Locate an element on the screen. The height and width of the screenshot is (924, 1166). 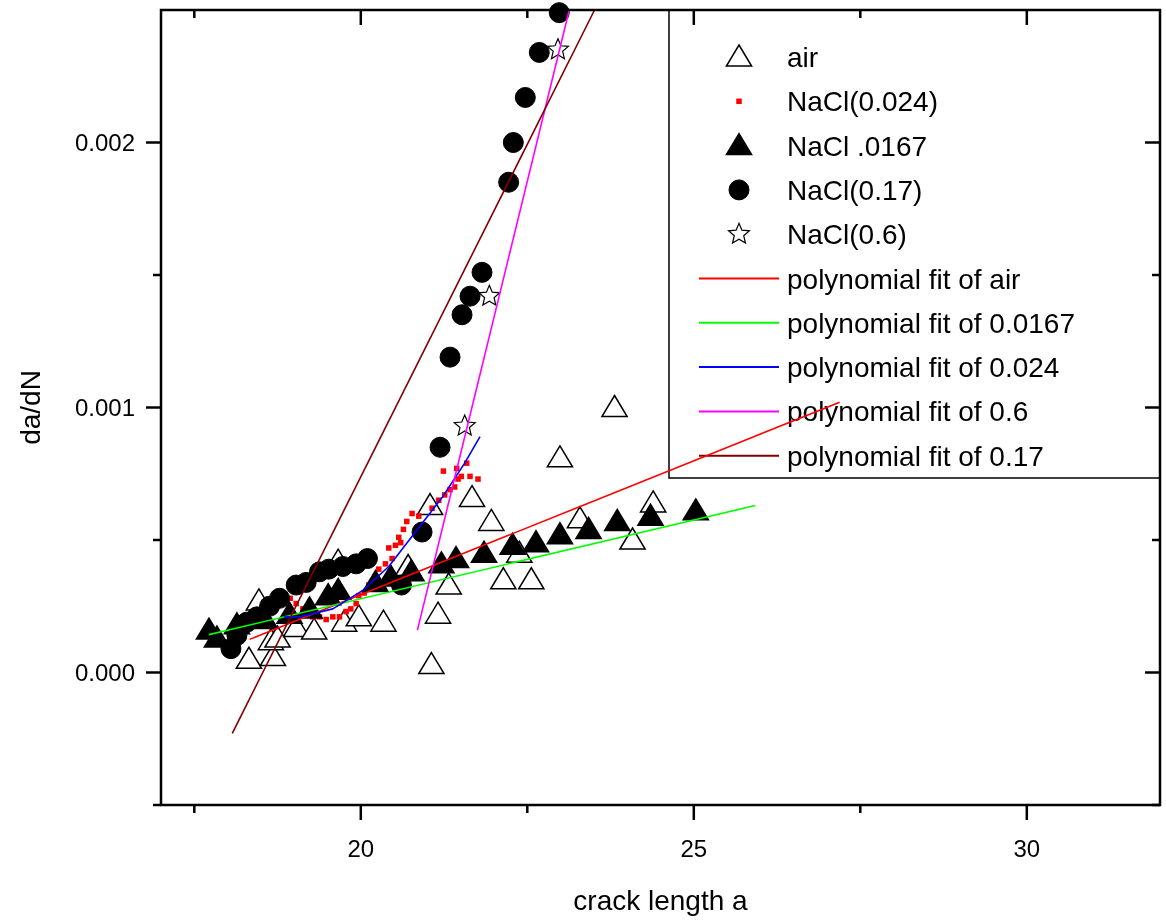
legend-label: polynomial fit of air is located at coordinates (904, 279).